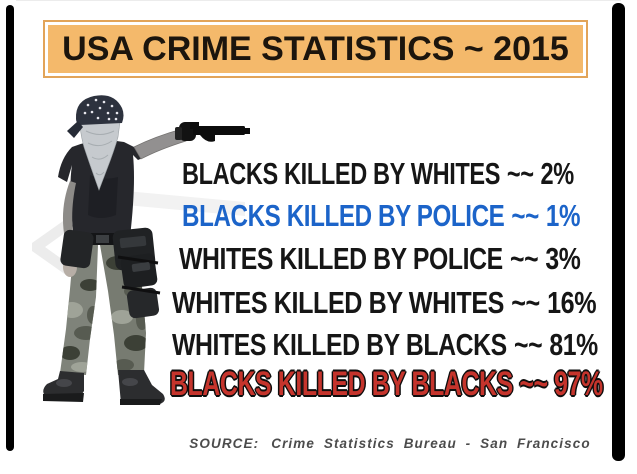 Image resolution: width=637 pixels, height=474 pixels. I want to click on gun-arm, so click(191, 141).